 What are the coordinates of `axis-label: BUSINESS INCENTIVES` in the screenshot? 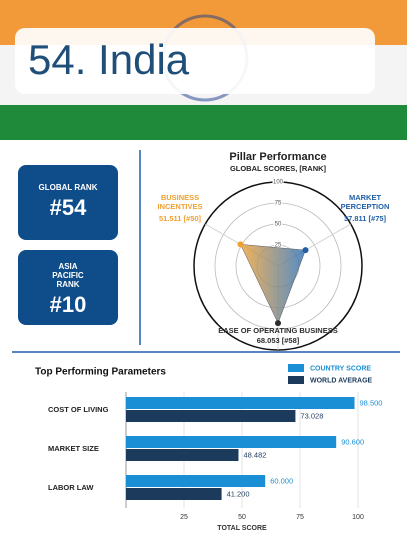 It's located at (180, 202).